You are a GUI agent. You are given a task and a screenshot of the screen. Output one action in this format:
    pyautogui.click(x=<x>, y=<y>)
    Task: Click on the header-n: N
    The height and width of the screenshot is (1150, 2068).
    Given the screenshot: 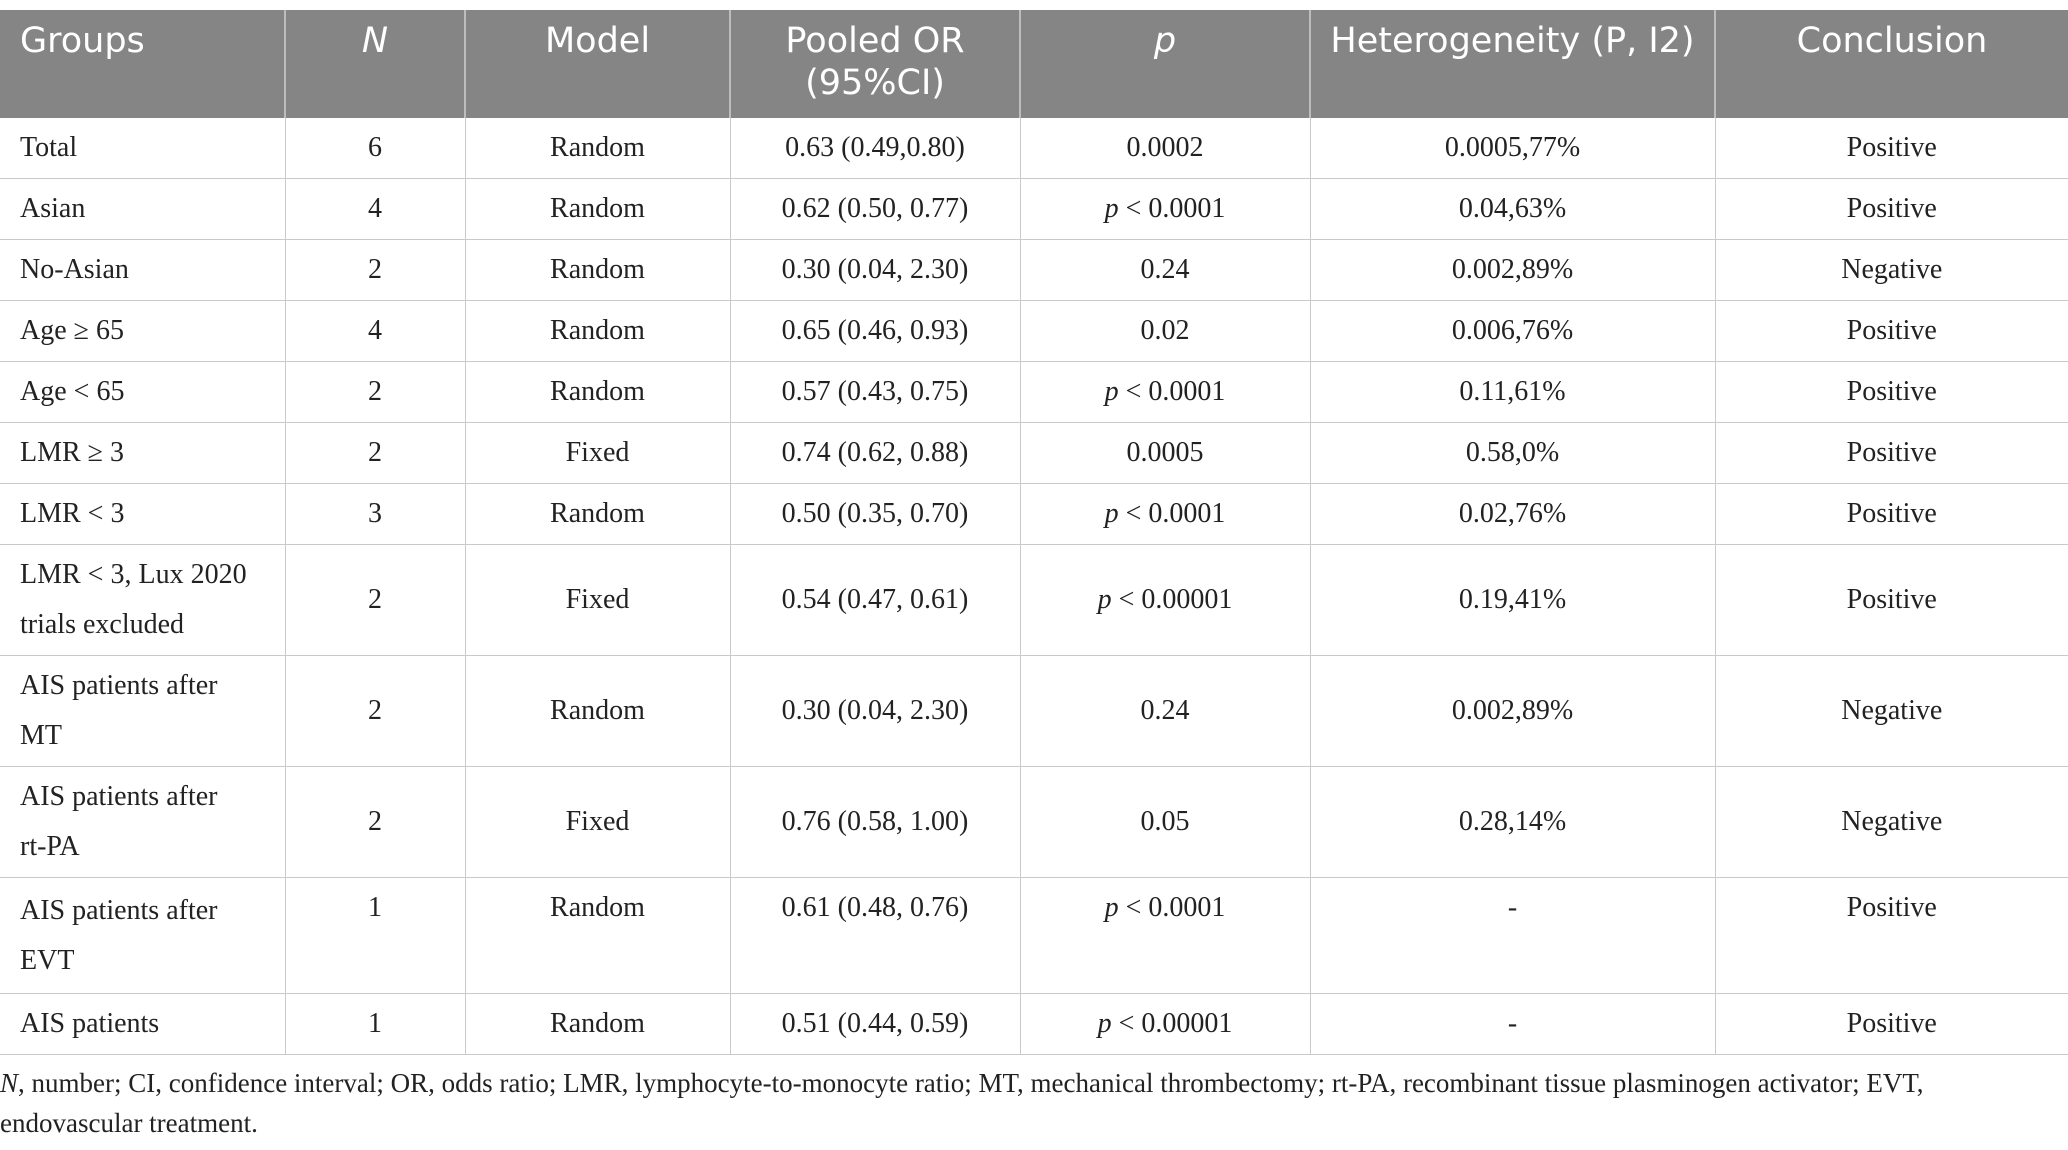 What is the action you would take?
    pyautogui.click(x=374, y=64)
    